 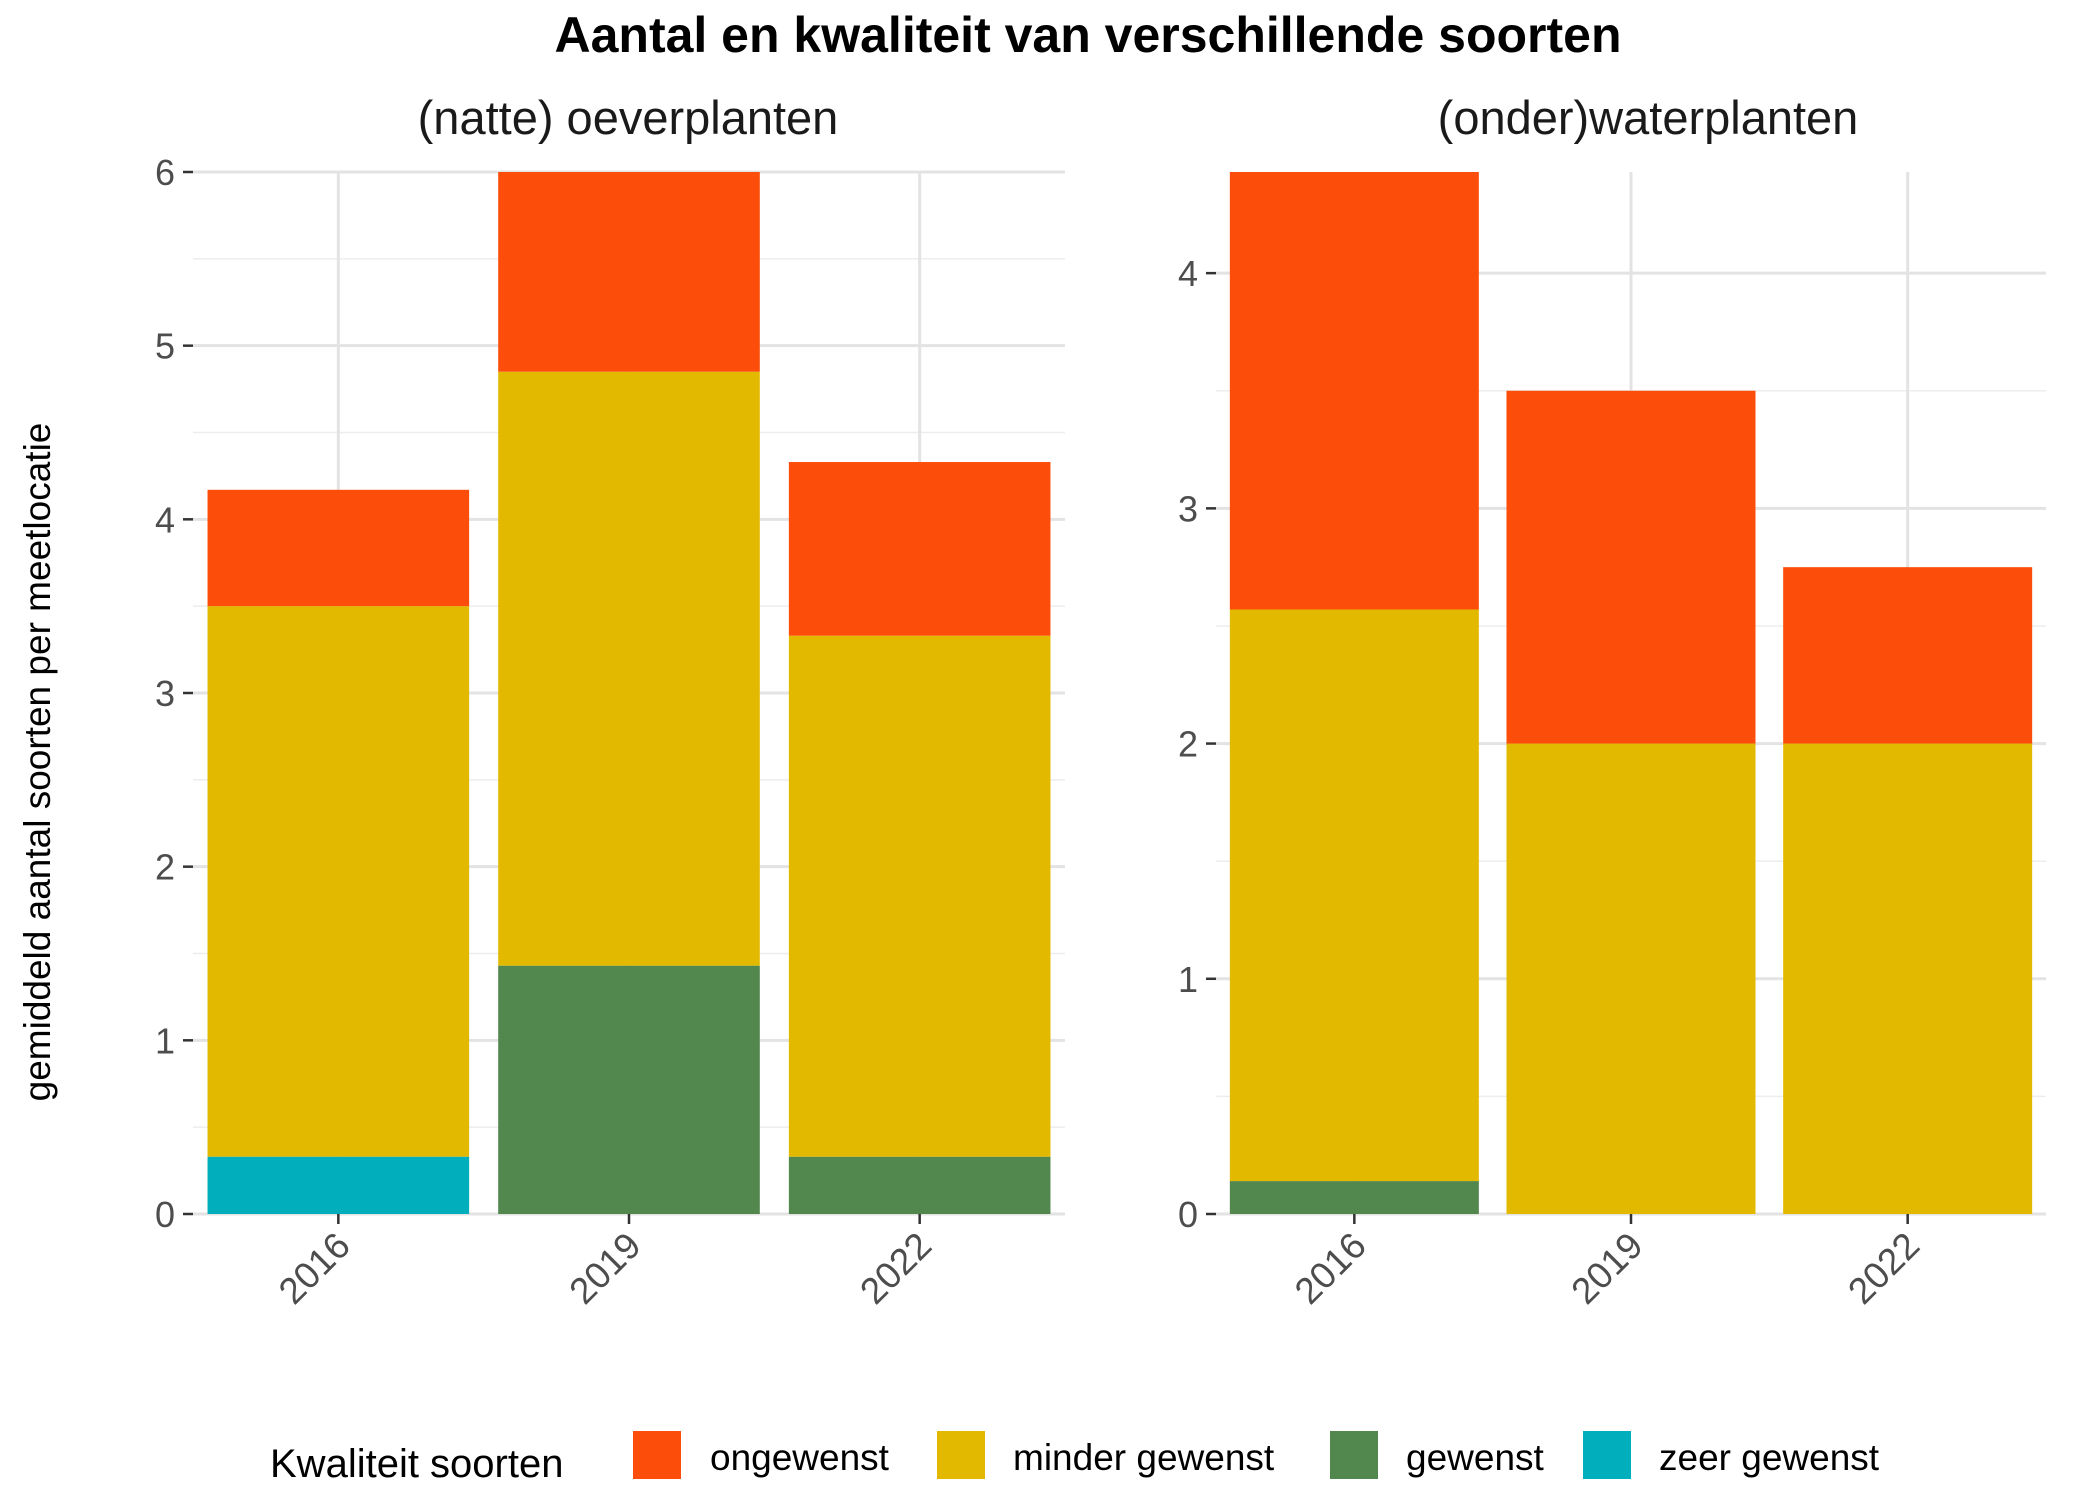 I want to click on legend-label: zeer gewenst, so click(x=1769, y=1457).